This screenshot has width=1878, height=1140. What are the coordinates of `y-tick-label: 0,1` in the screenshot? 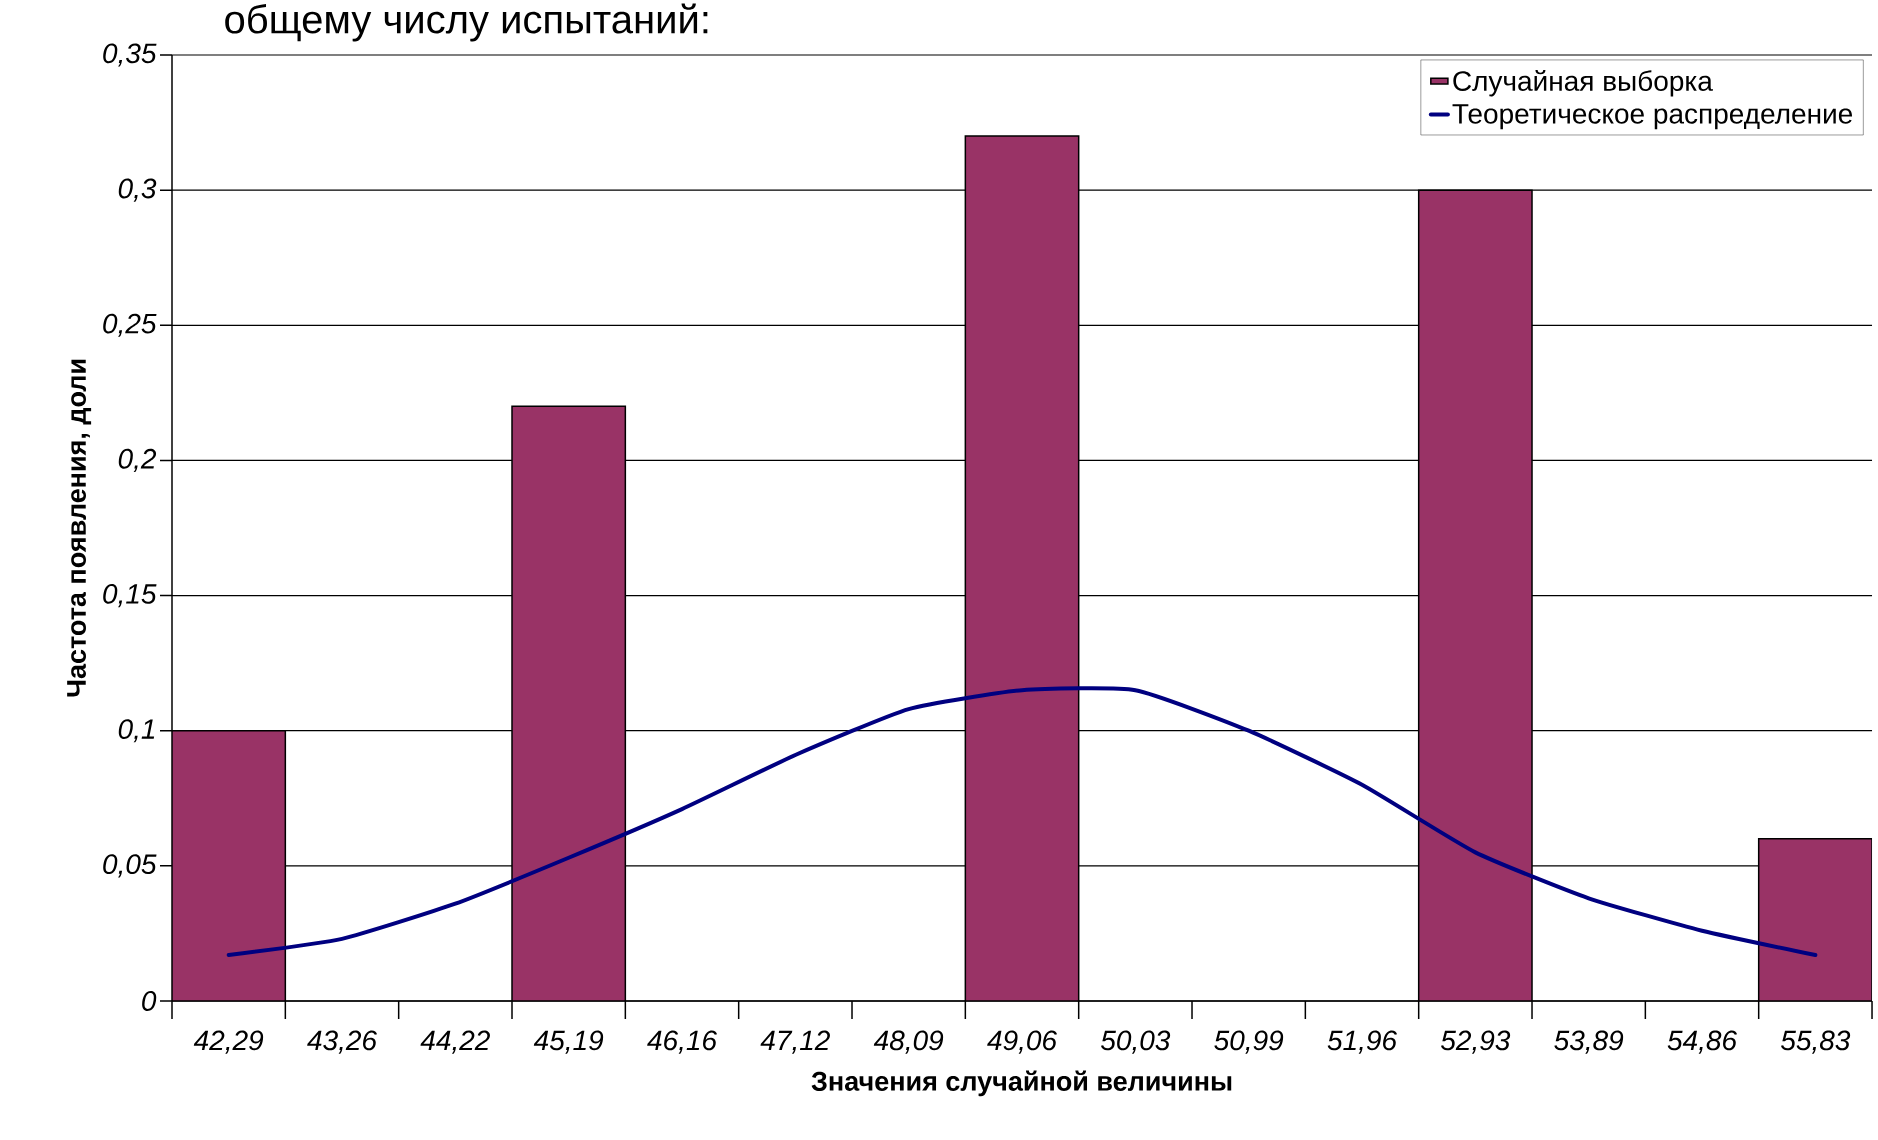 It's located at (136, 731).